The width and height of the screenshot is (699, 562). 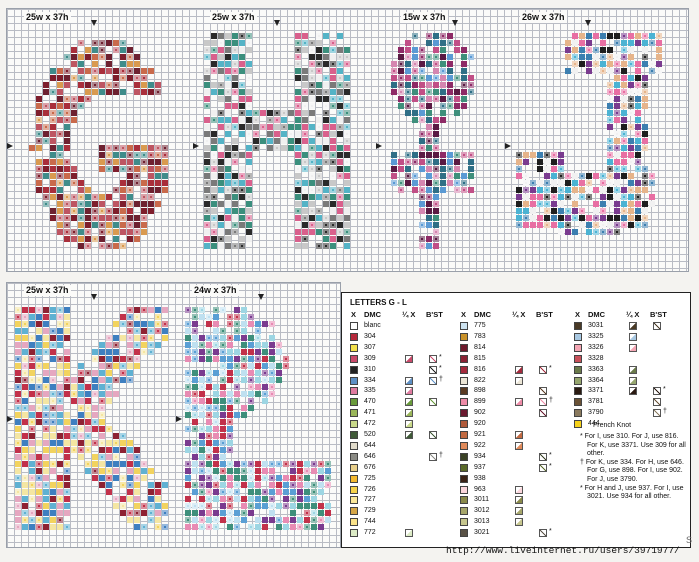 What do you see at coordinates (594, 424) in the screenshot?
I see `dmc-number: 444` at bounding box center [594, 424].